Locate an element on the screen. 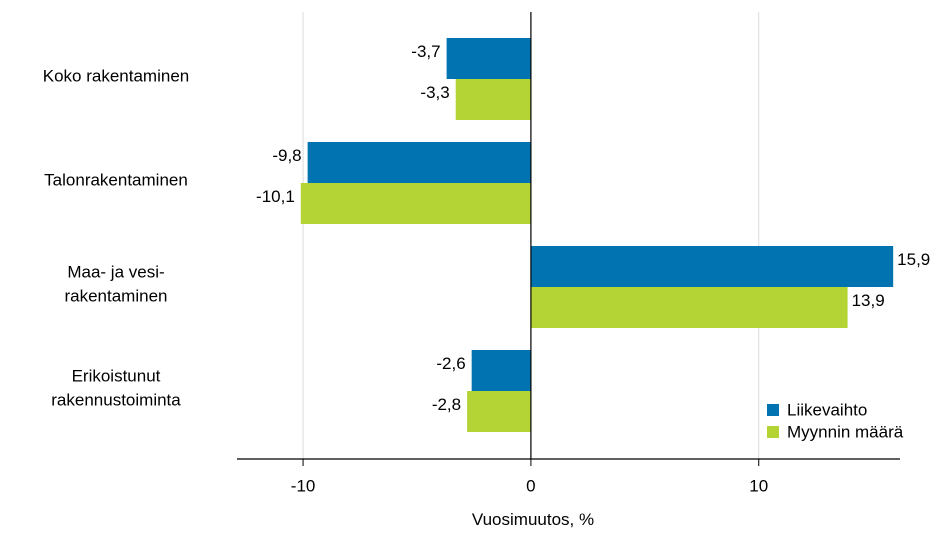 This screenshot has height=536, width=950. category-label: rakennustoiminta is located at coordinates (116, 399).